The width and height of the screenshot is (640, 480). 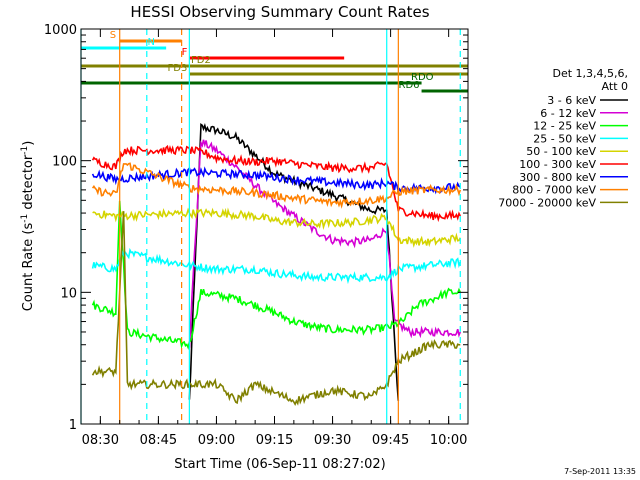 I want to click on marker-label-rdo: RDO, so click(x=422, y=77).